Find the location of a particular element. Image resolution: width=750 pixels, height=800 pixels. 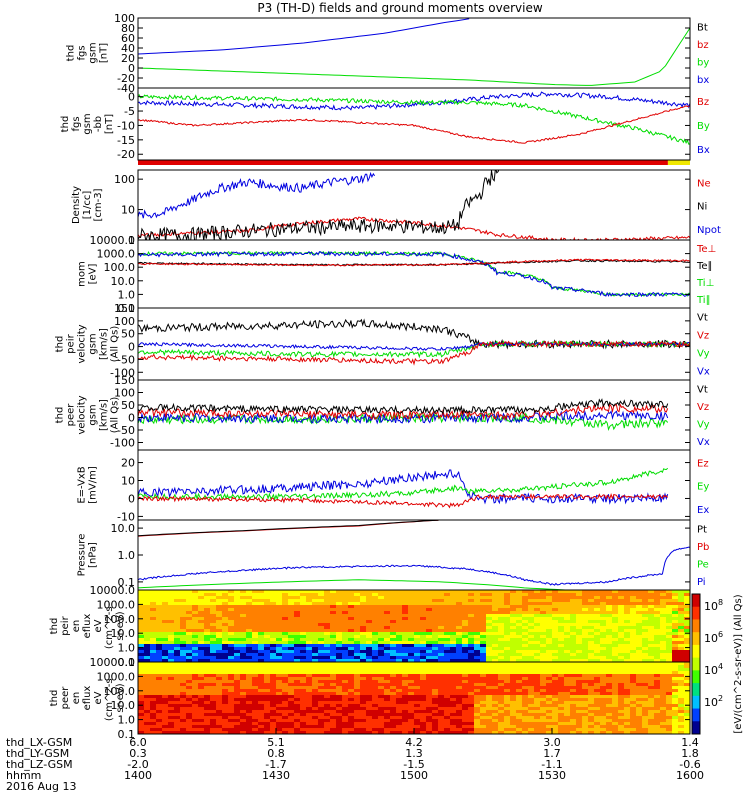

y-axis-label: velocity is located at coordinates (82, 414).